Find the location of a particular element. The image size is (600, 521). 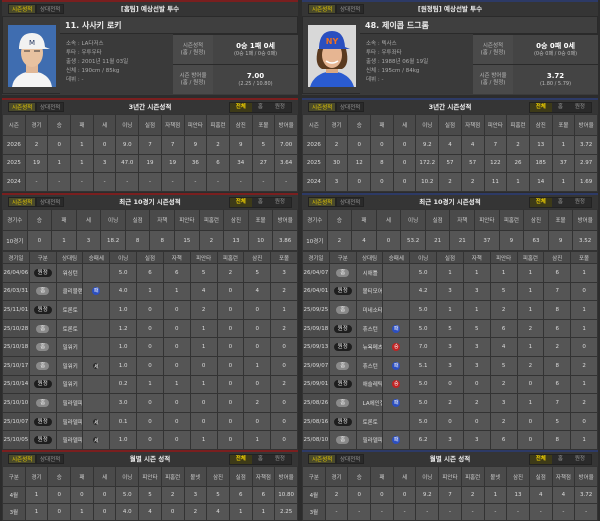

table-row: 25/09/25 홈 미네소타 5.0 1 1 2 1 8 1 is located at coordinates (450, 310).